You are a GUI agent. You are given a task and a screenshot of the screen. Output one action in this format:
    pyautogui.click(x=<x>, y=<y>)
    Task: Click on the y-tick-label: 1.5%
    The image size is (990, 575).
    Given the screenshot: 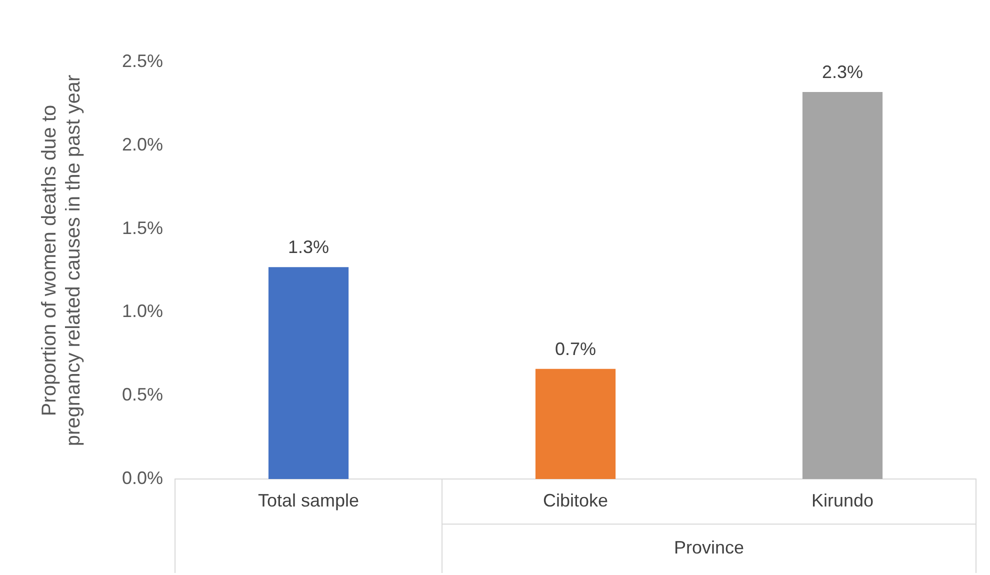 What is the action you would take?
    pyautogui.click(x=143, y=228)
    